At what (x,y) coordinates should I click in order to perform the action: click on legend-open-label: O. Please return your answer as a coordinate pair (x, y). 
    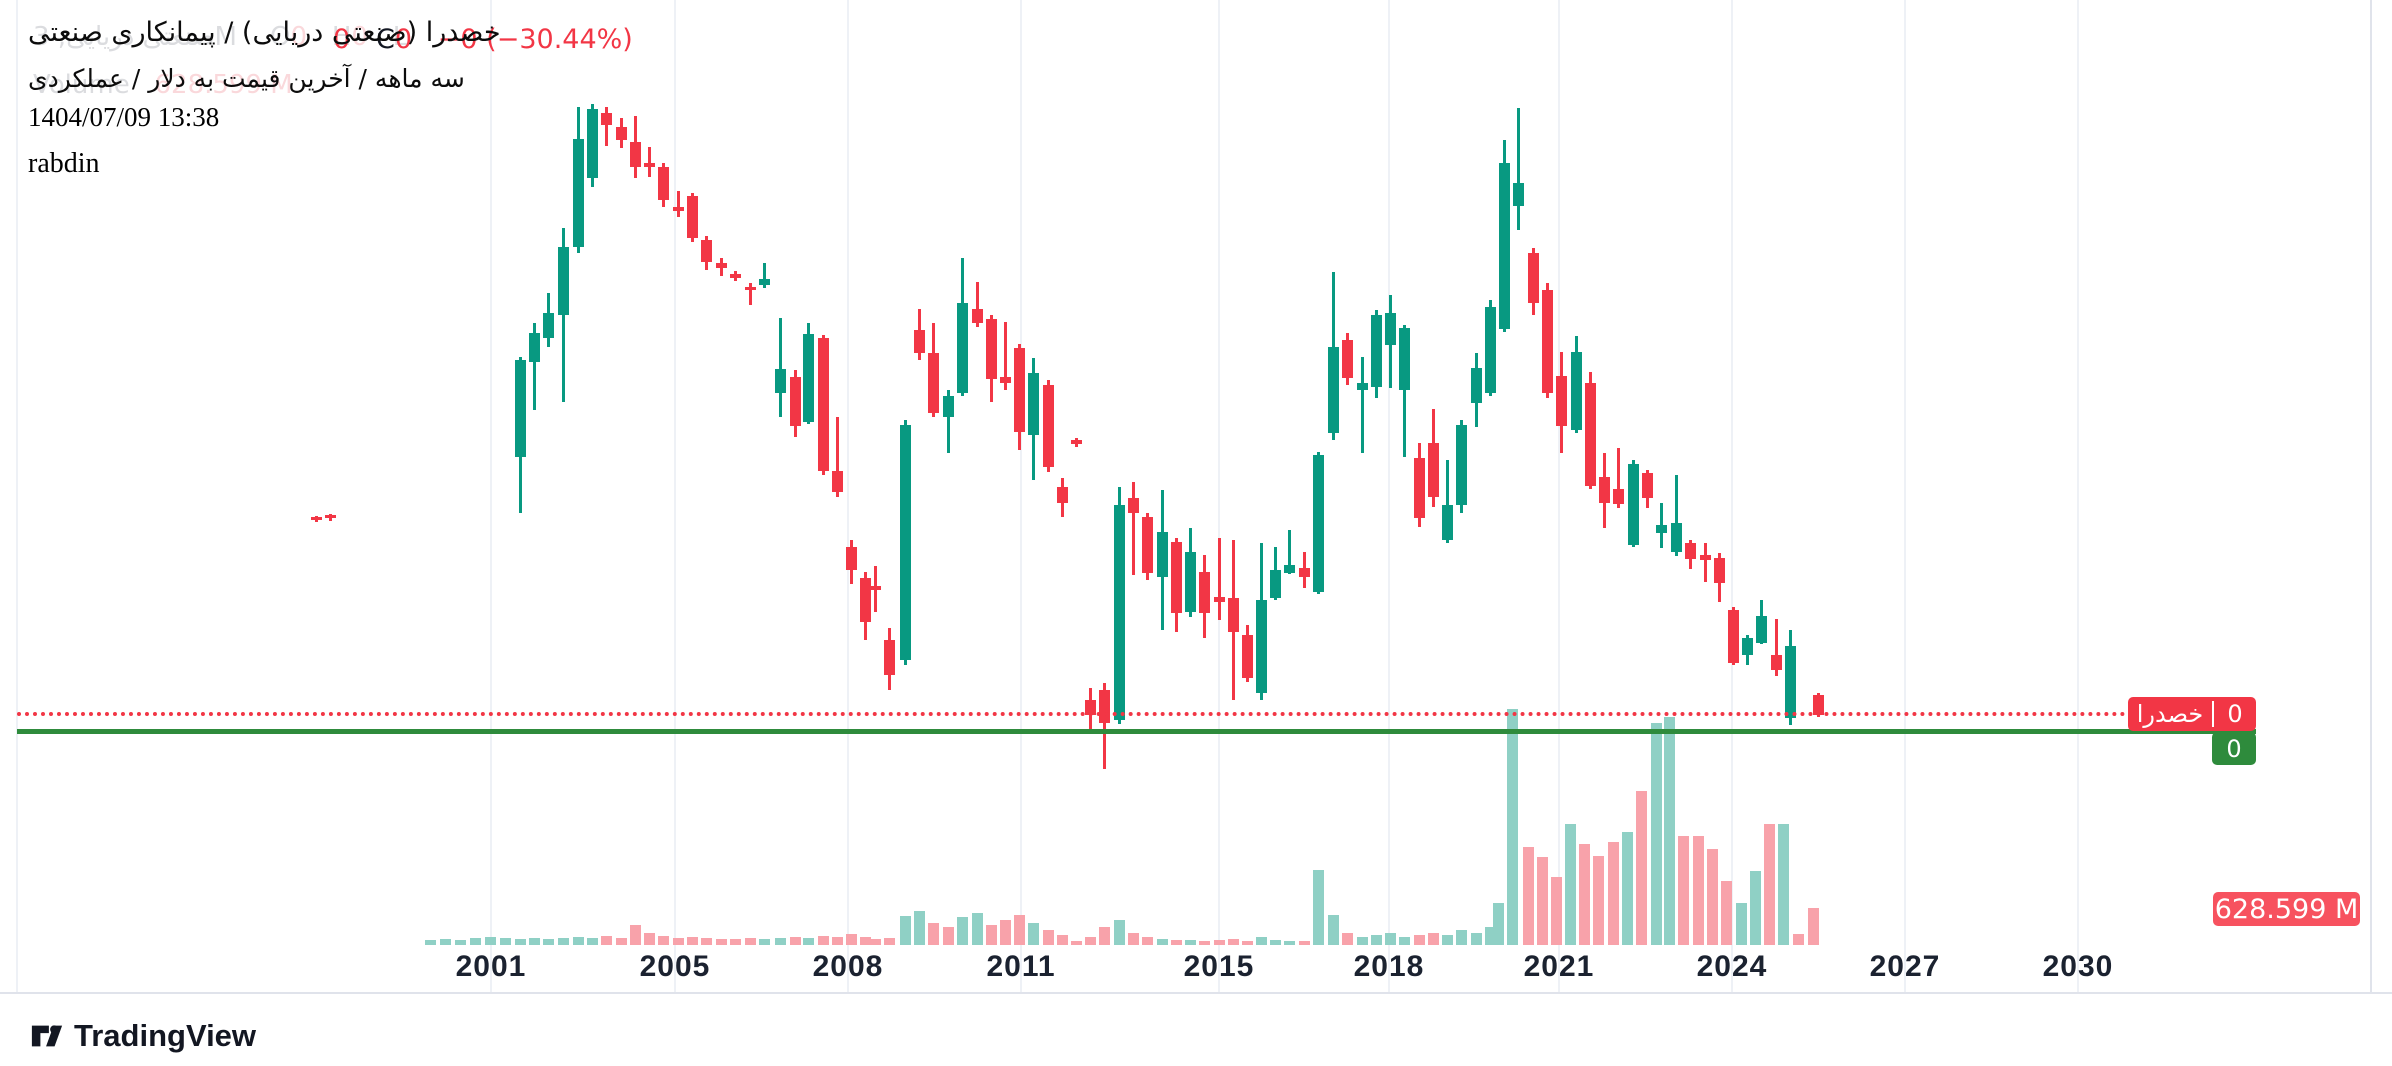
    Looking at the image, I should click on (280, 37).